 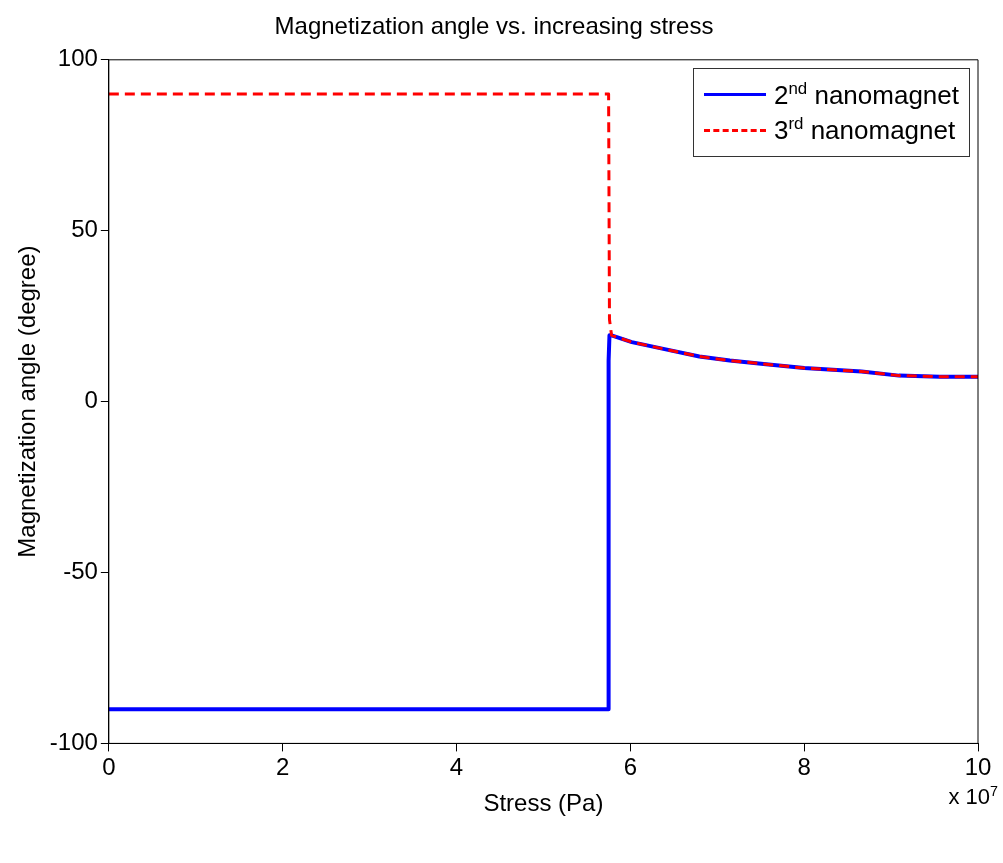 I want to click on y-tick-label: 50, so click(x=84, y=229).